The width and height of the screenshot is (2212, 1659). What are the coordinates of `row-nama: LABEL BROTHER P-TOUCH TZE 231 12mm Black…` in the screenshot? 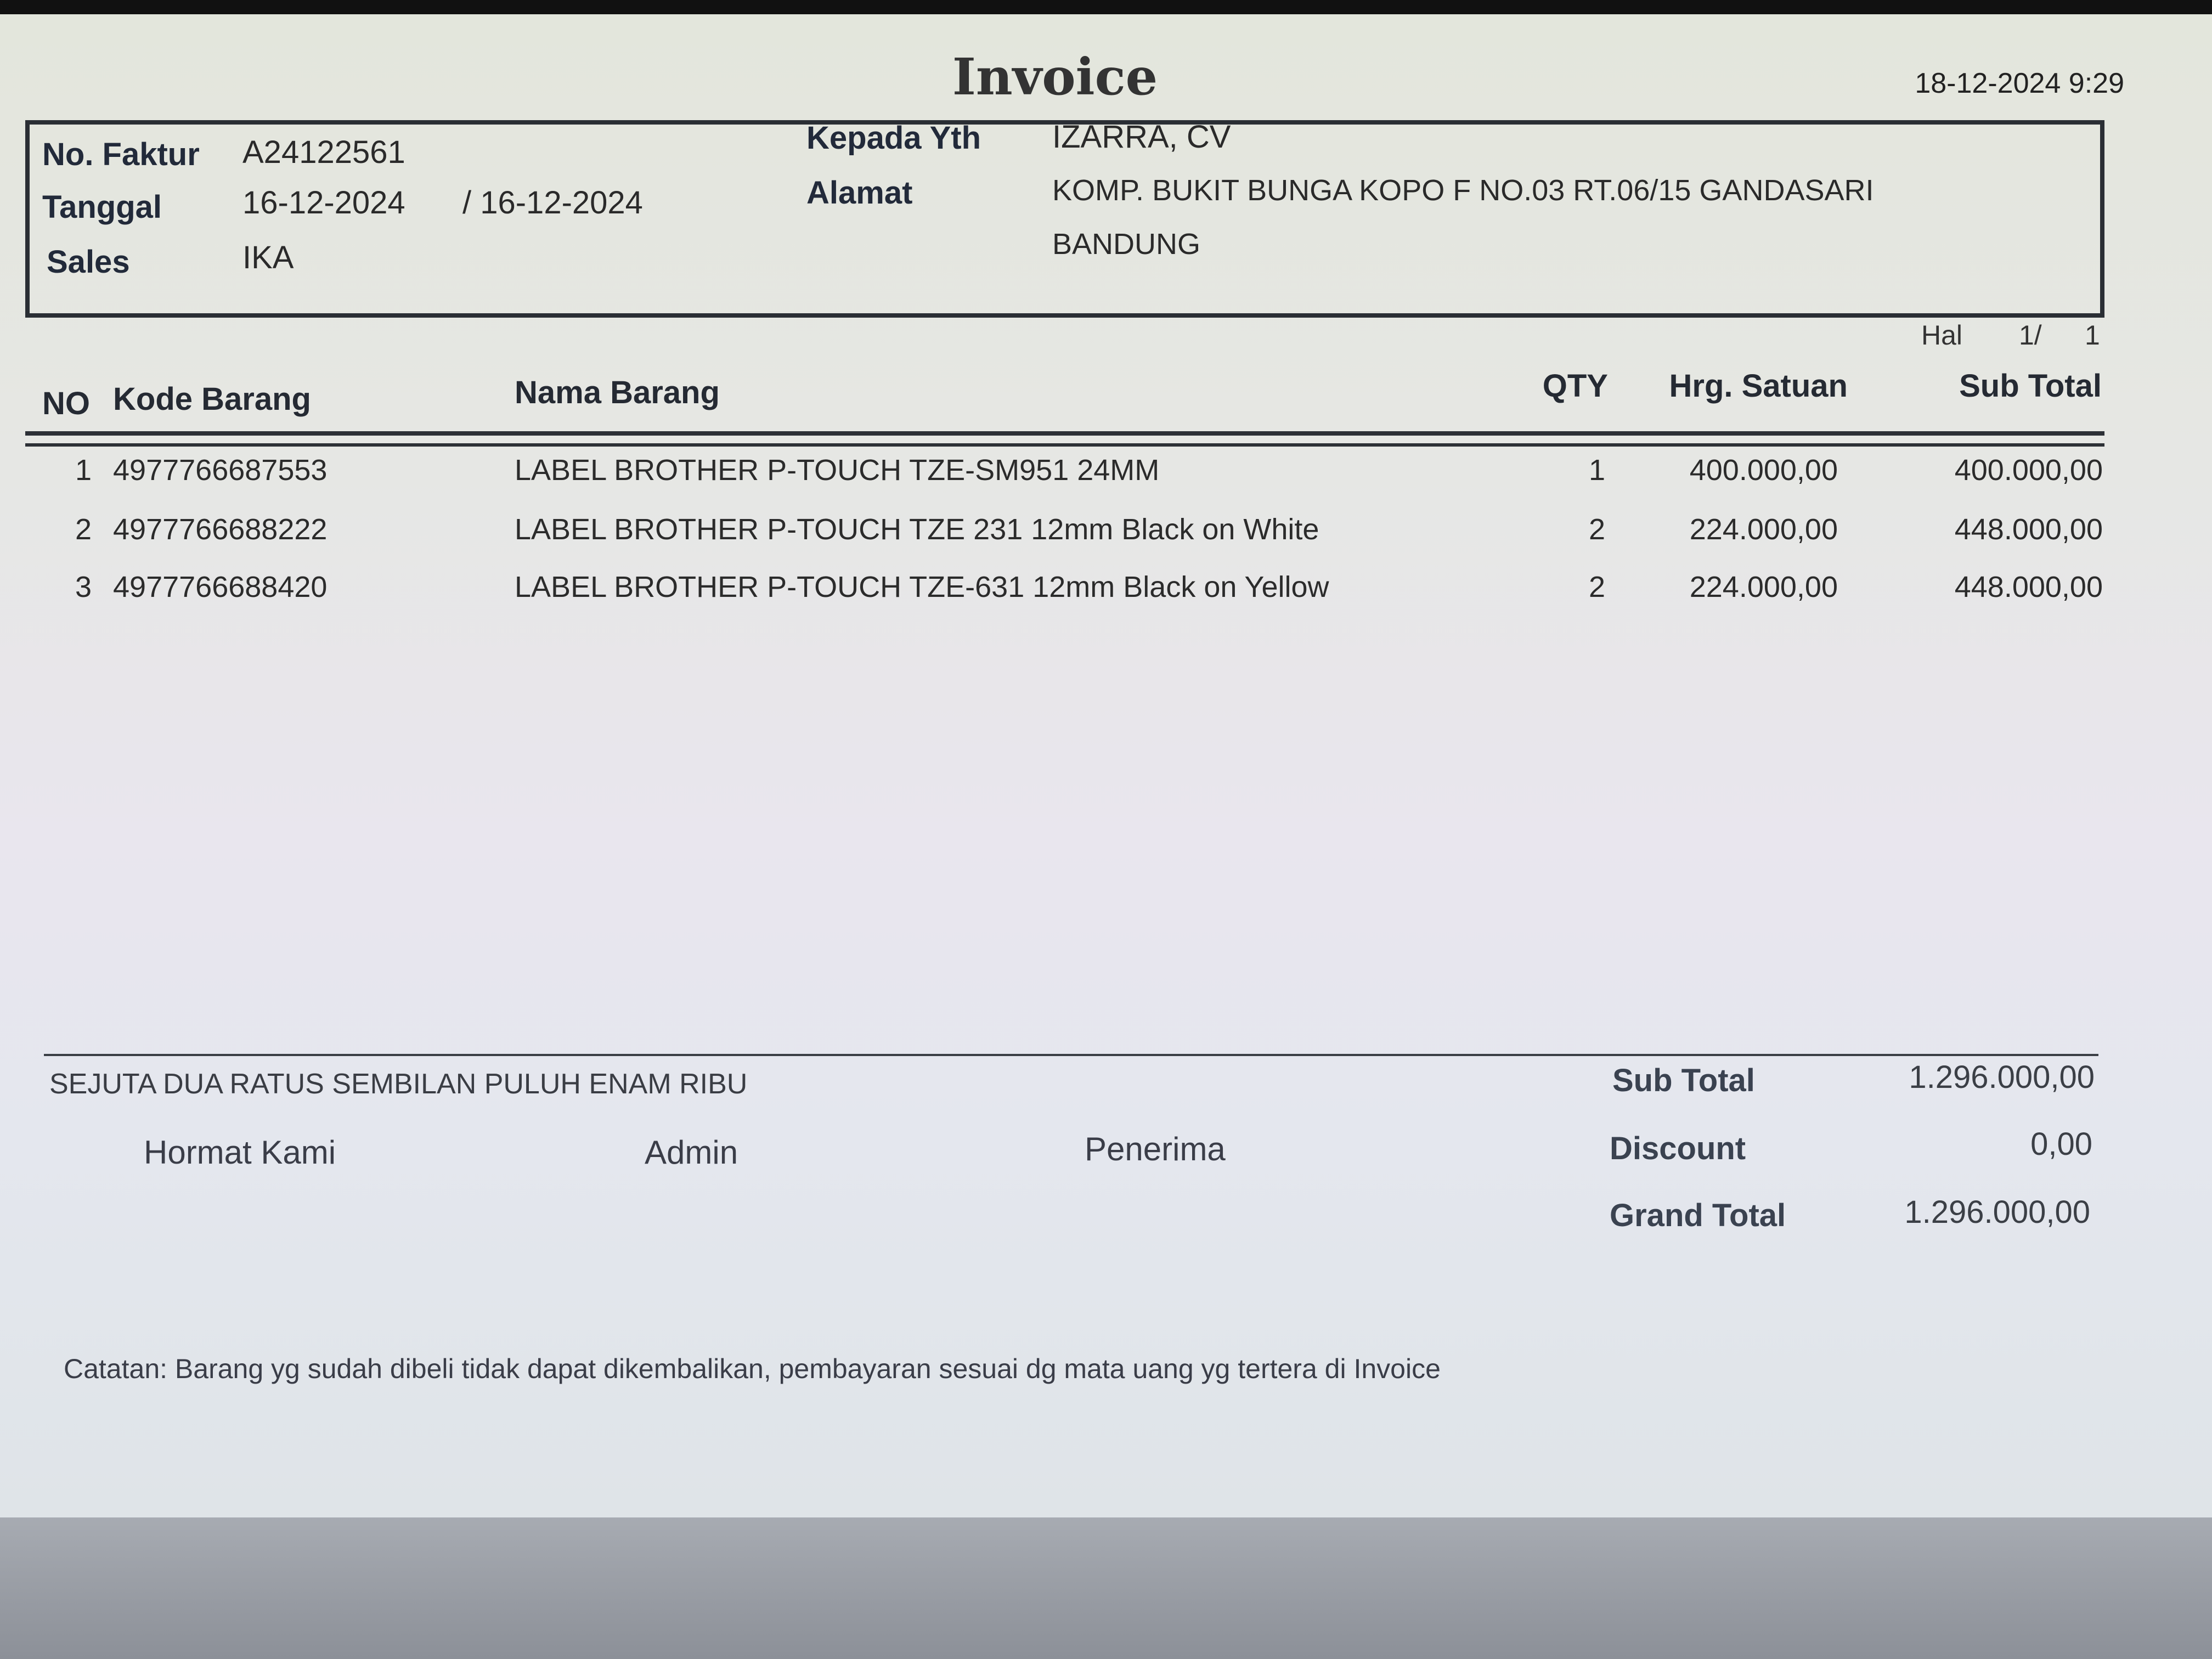 It's located at (917, 529).